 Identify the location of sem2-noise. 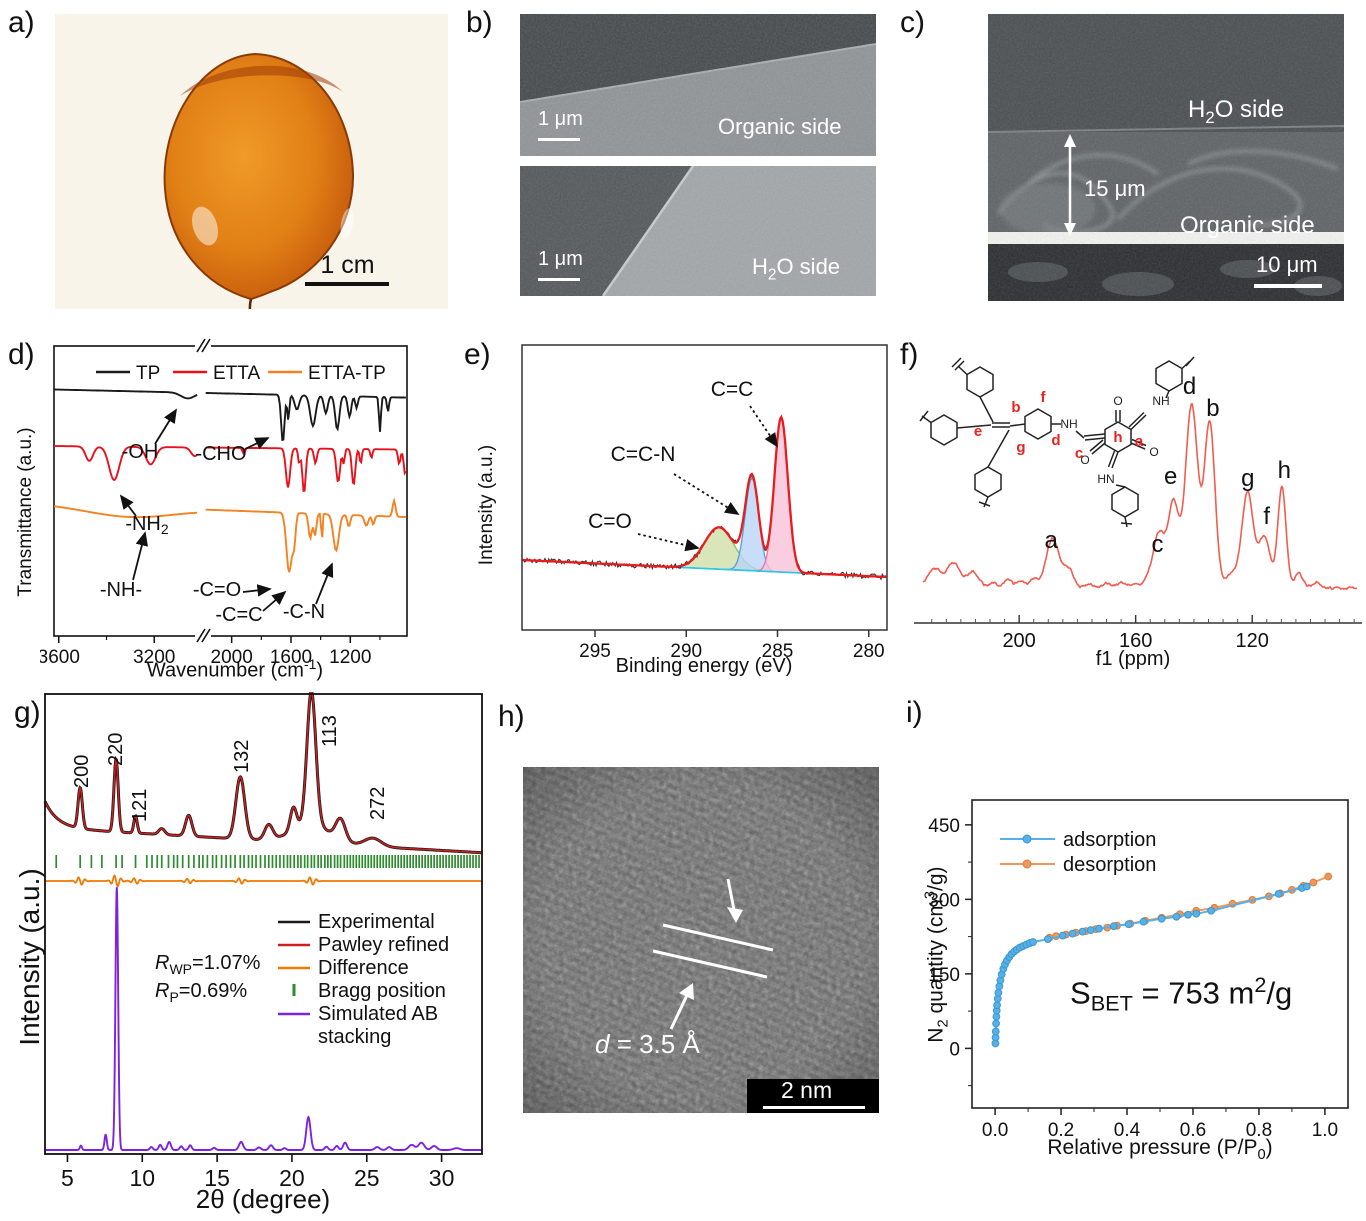
(698, 231).